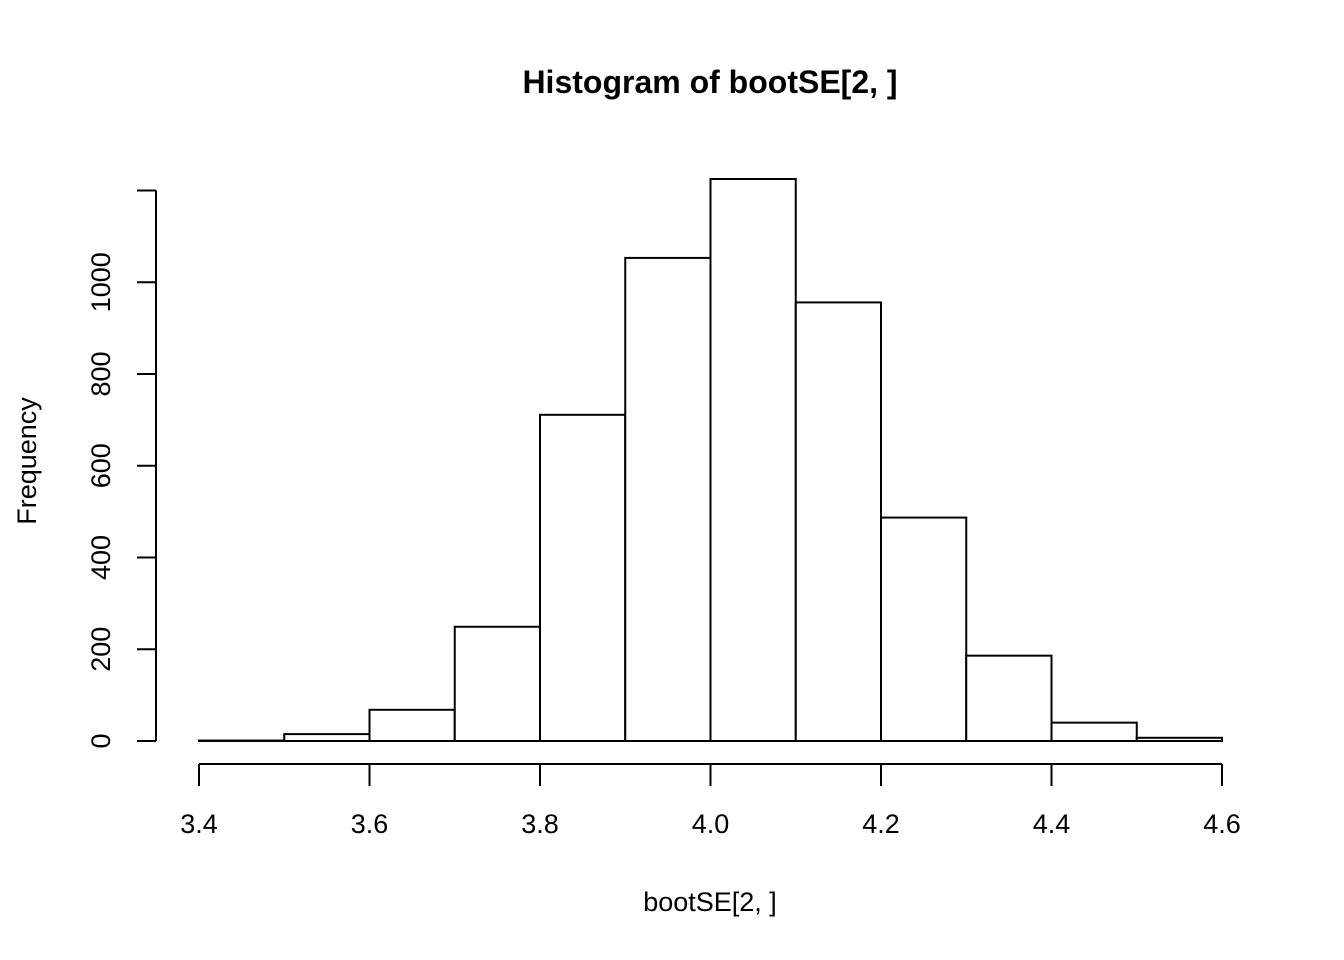  I want to click on y-tick-label-0: 0, so click(101, 740).